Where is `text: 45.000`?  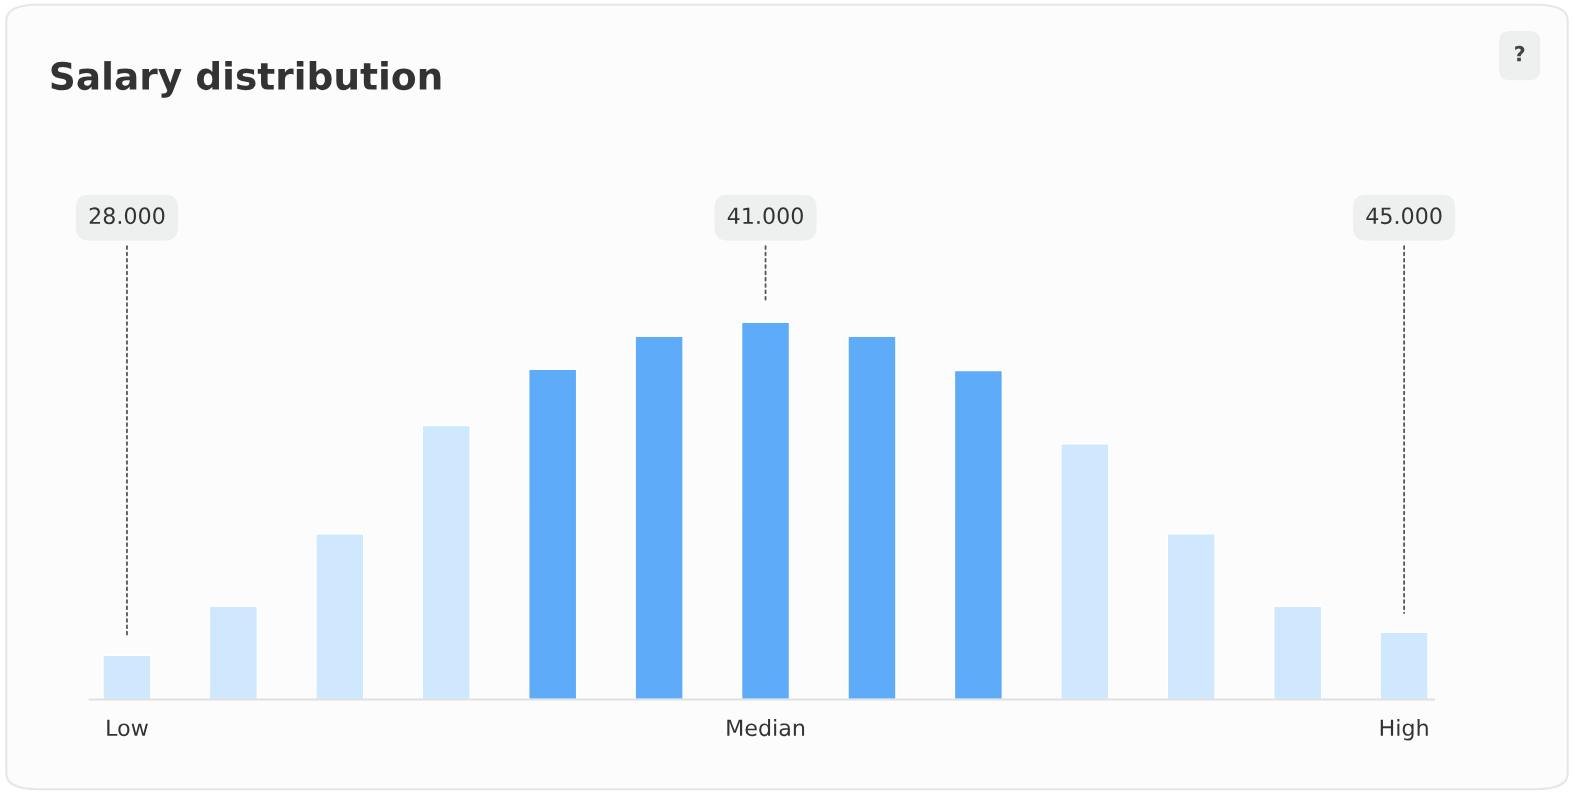 text: 45.000 is located at coordinates (1404, 216).